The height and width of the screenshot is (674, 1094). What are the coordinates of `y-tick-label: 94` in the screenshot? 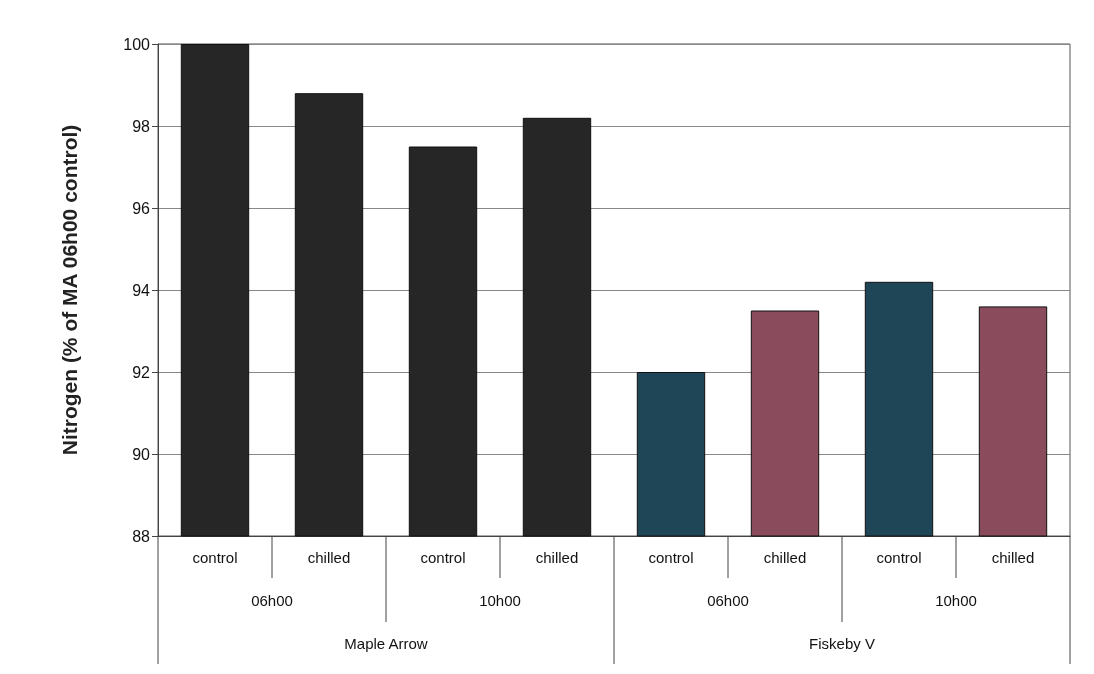 It's located at (141, 290).